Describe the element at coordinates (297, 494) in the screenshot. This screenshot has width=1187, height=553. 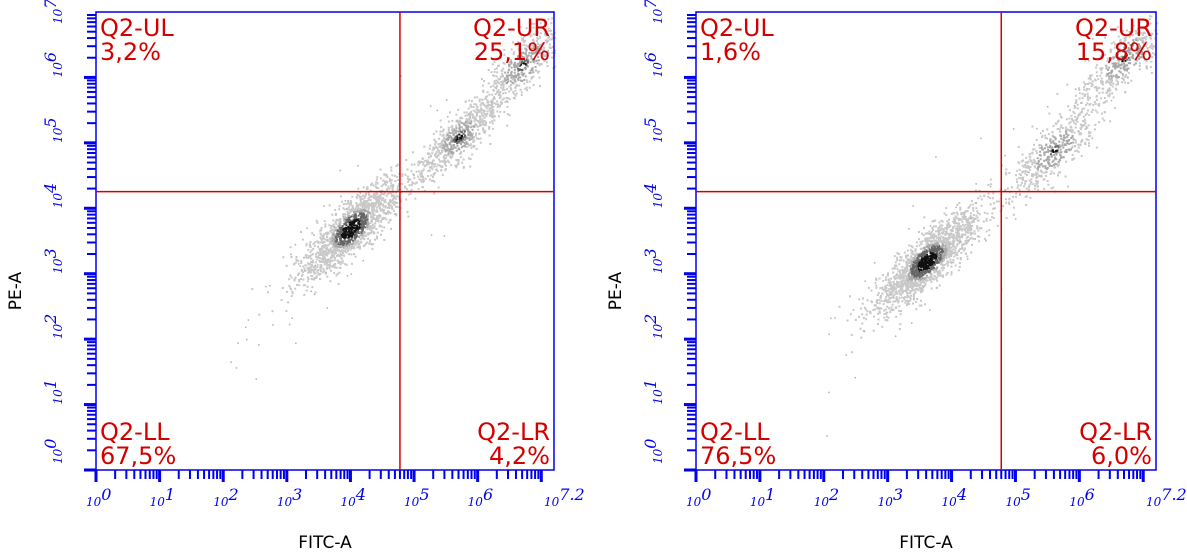
I see `x-tick-label-exp: 3` at that location.